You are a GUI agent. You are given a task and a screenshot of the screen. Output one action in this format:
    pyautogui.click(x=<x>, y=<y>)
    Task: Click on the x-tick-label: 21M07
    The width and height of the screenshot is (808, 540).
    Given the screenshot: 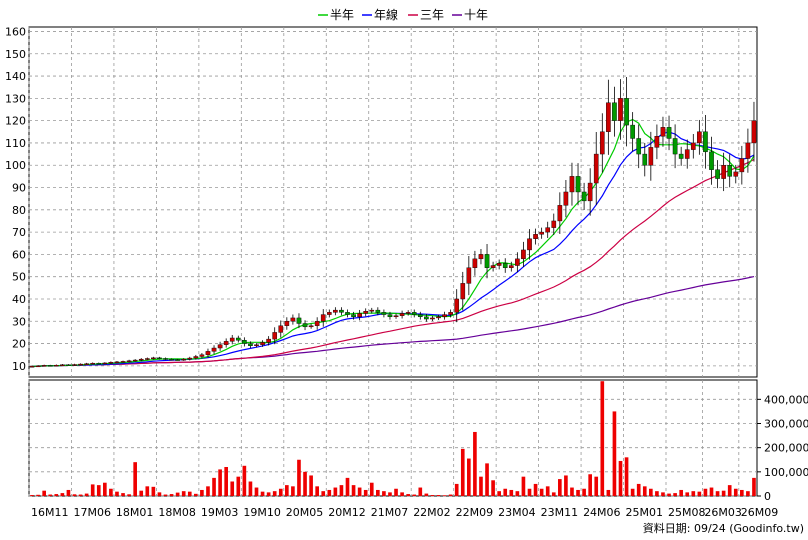 What is the action you would take?
    pyautogui.click(x=390, y=512)
    